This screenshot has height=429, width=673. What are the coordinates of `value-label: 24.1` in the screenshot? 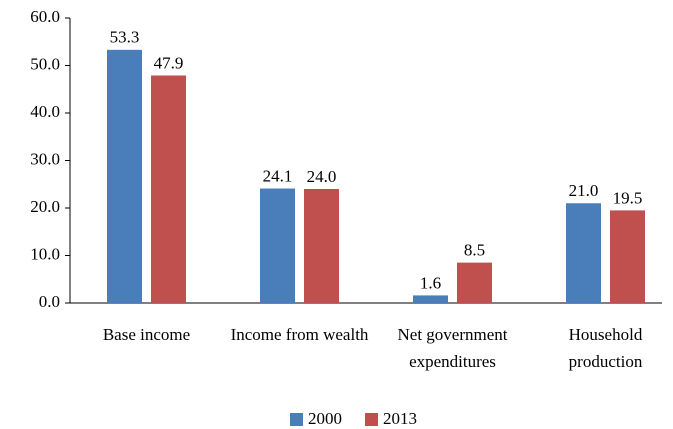 It's located at (278, 175).